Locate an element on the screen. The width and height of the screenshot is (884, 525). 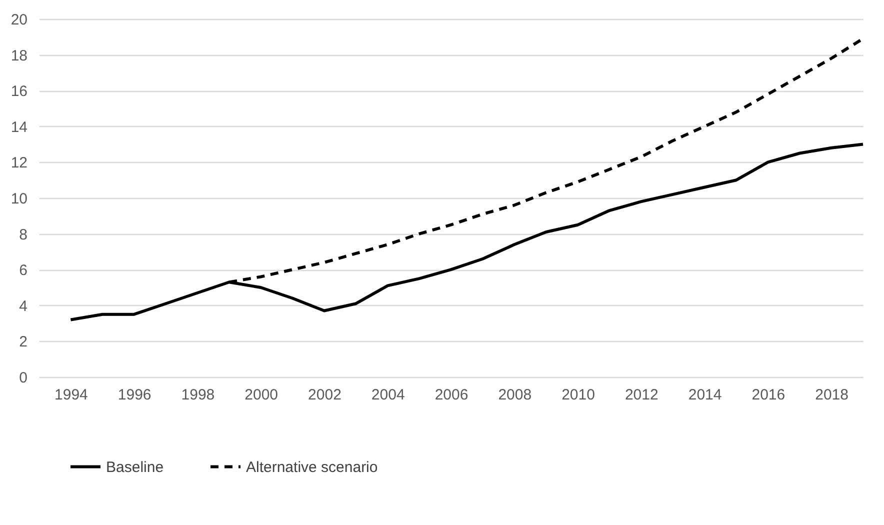
x-tick-label: 2002 is located at coordinates (325, 395).